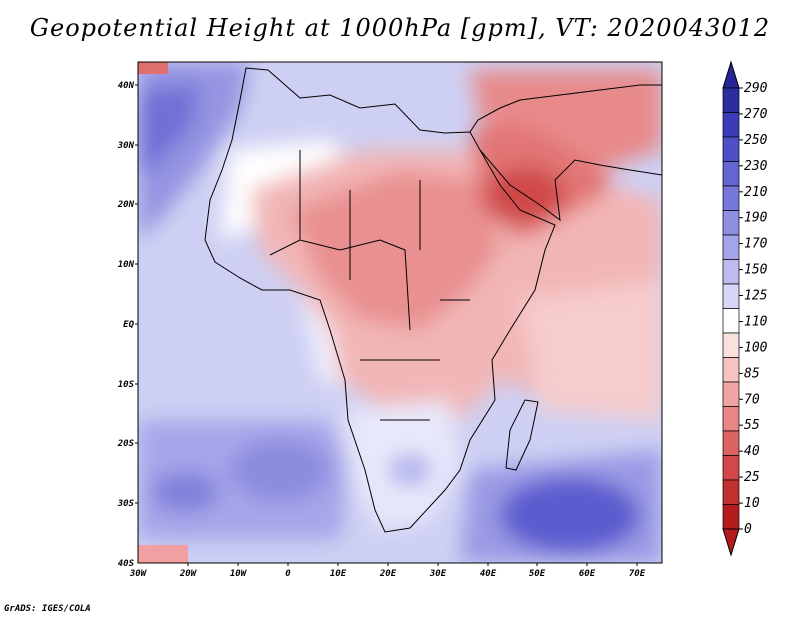 The width and height of the screenshot is (800, 618). I want to click on lat-label: 40N, so click(126, 86).